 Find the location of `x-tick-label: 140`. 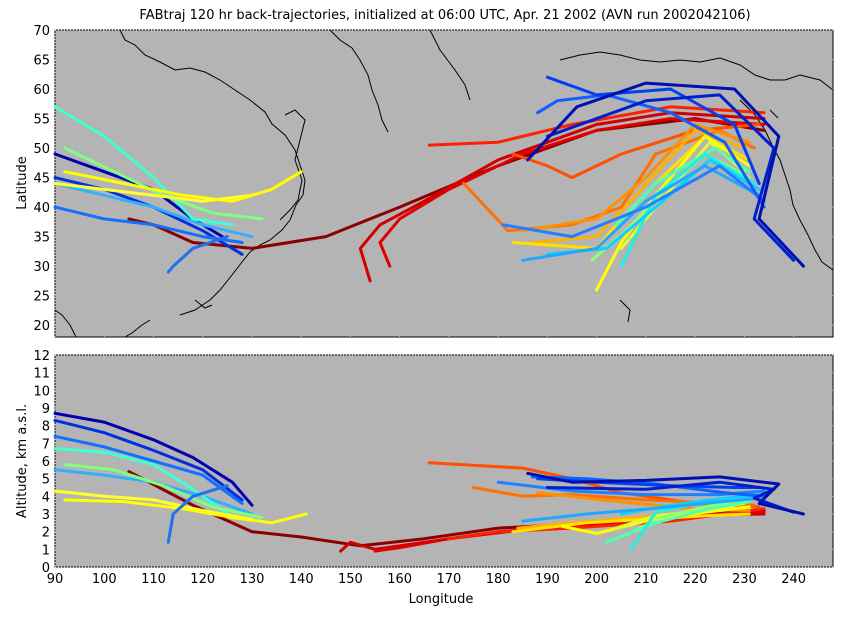

x-tick-label: 140 is located at coordinates (301, 579).